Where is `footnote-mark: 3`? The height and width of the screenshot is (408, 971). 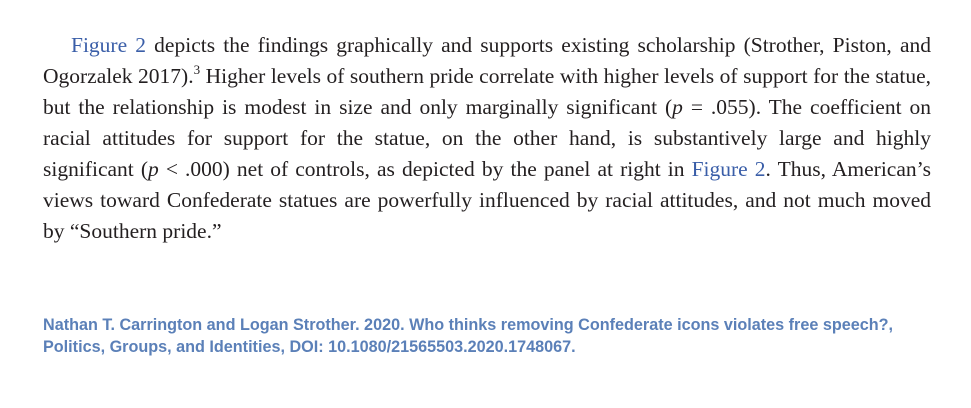
footnote-mark: 3 is located at coordinates (197, 69).